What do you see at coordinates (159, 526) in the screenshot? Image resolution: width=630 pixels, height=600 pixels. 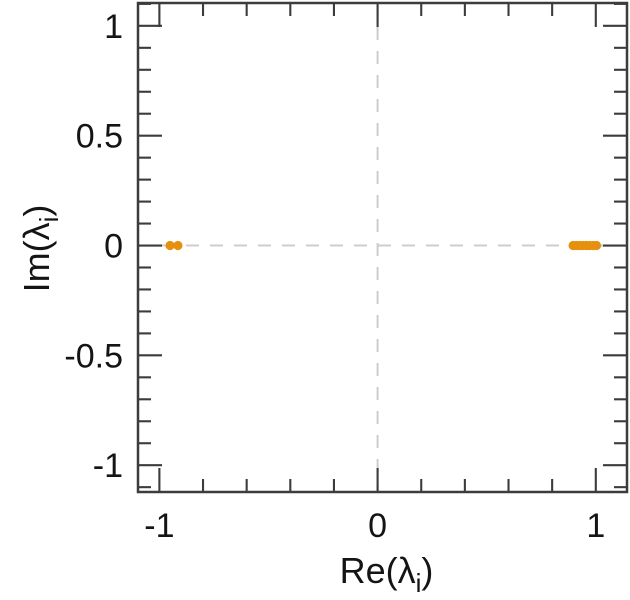 I see `x-tick-label: -1` at bounding box center [159, 526].